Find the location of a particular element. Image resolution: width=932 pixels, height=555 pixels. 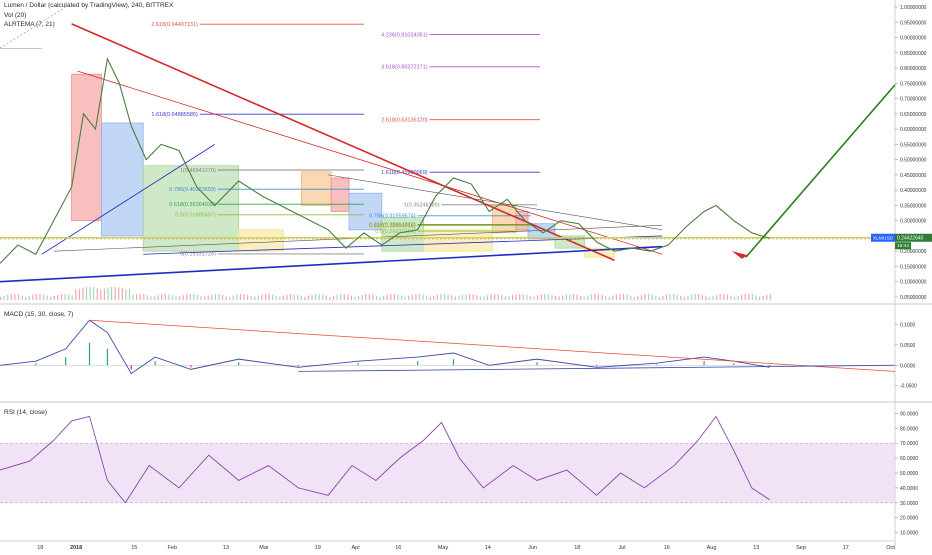

rsi-axis-tick-label: 20.0000 is located at coordinates (909, 519).